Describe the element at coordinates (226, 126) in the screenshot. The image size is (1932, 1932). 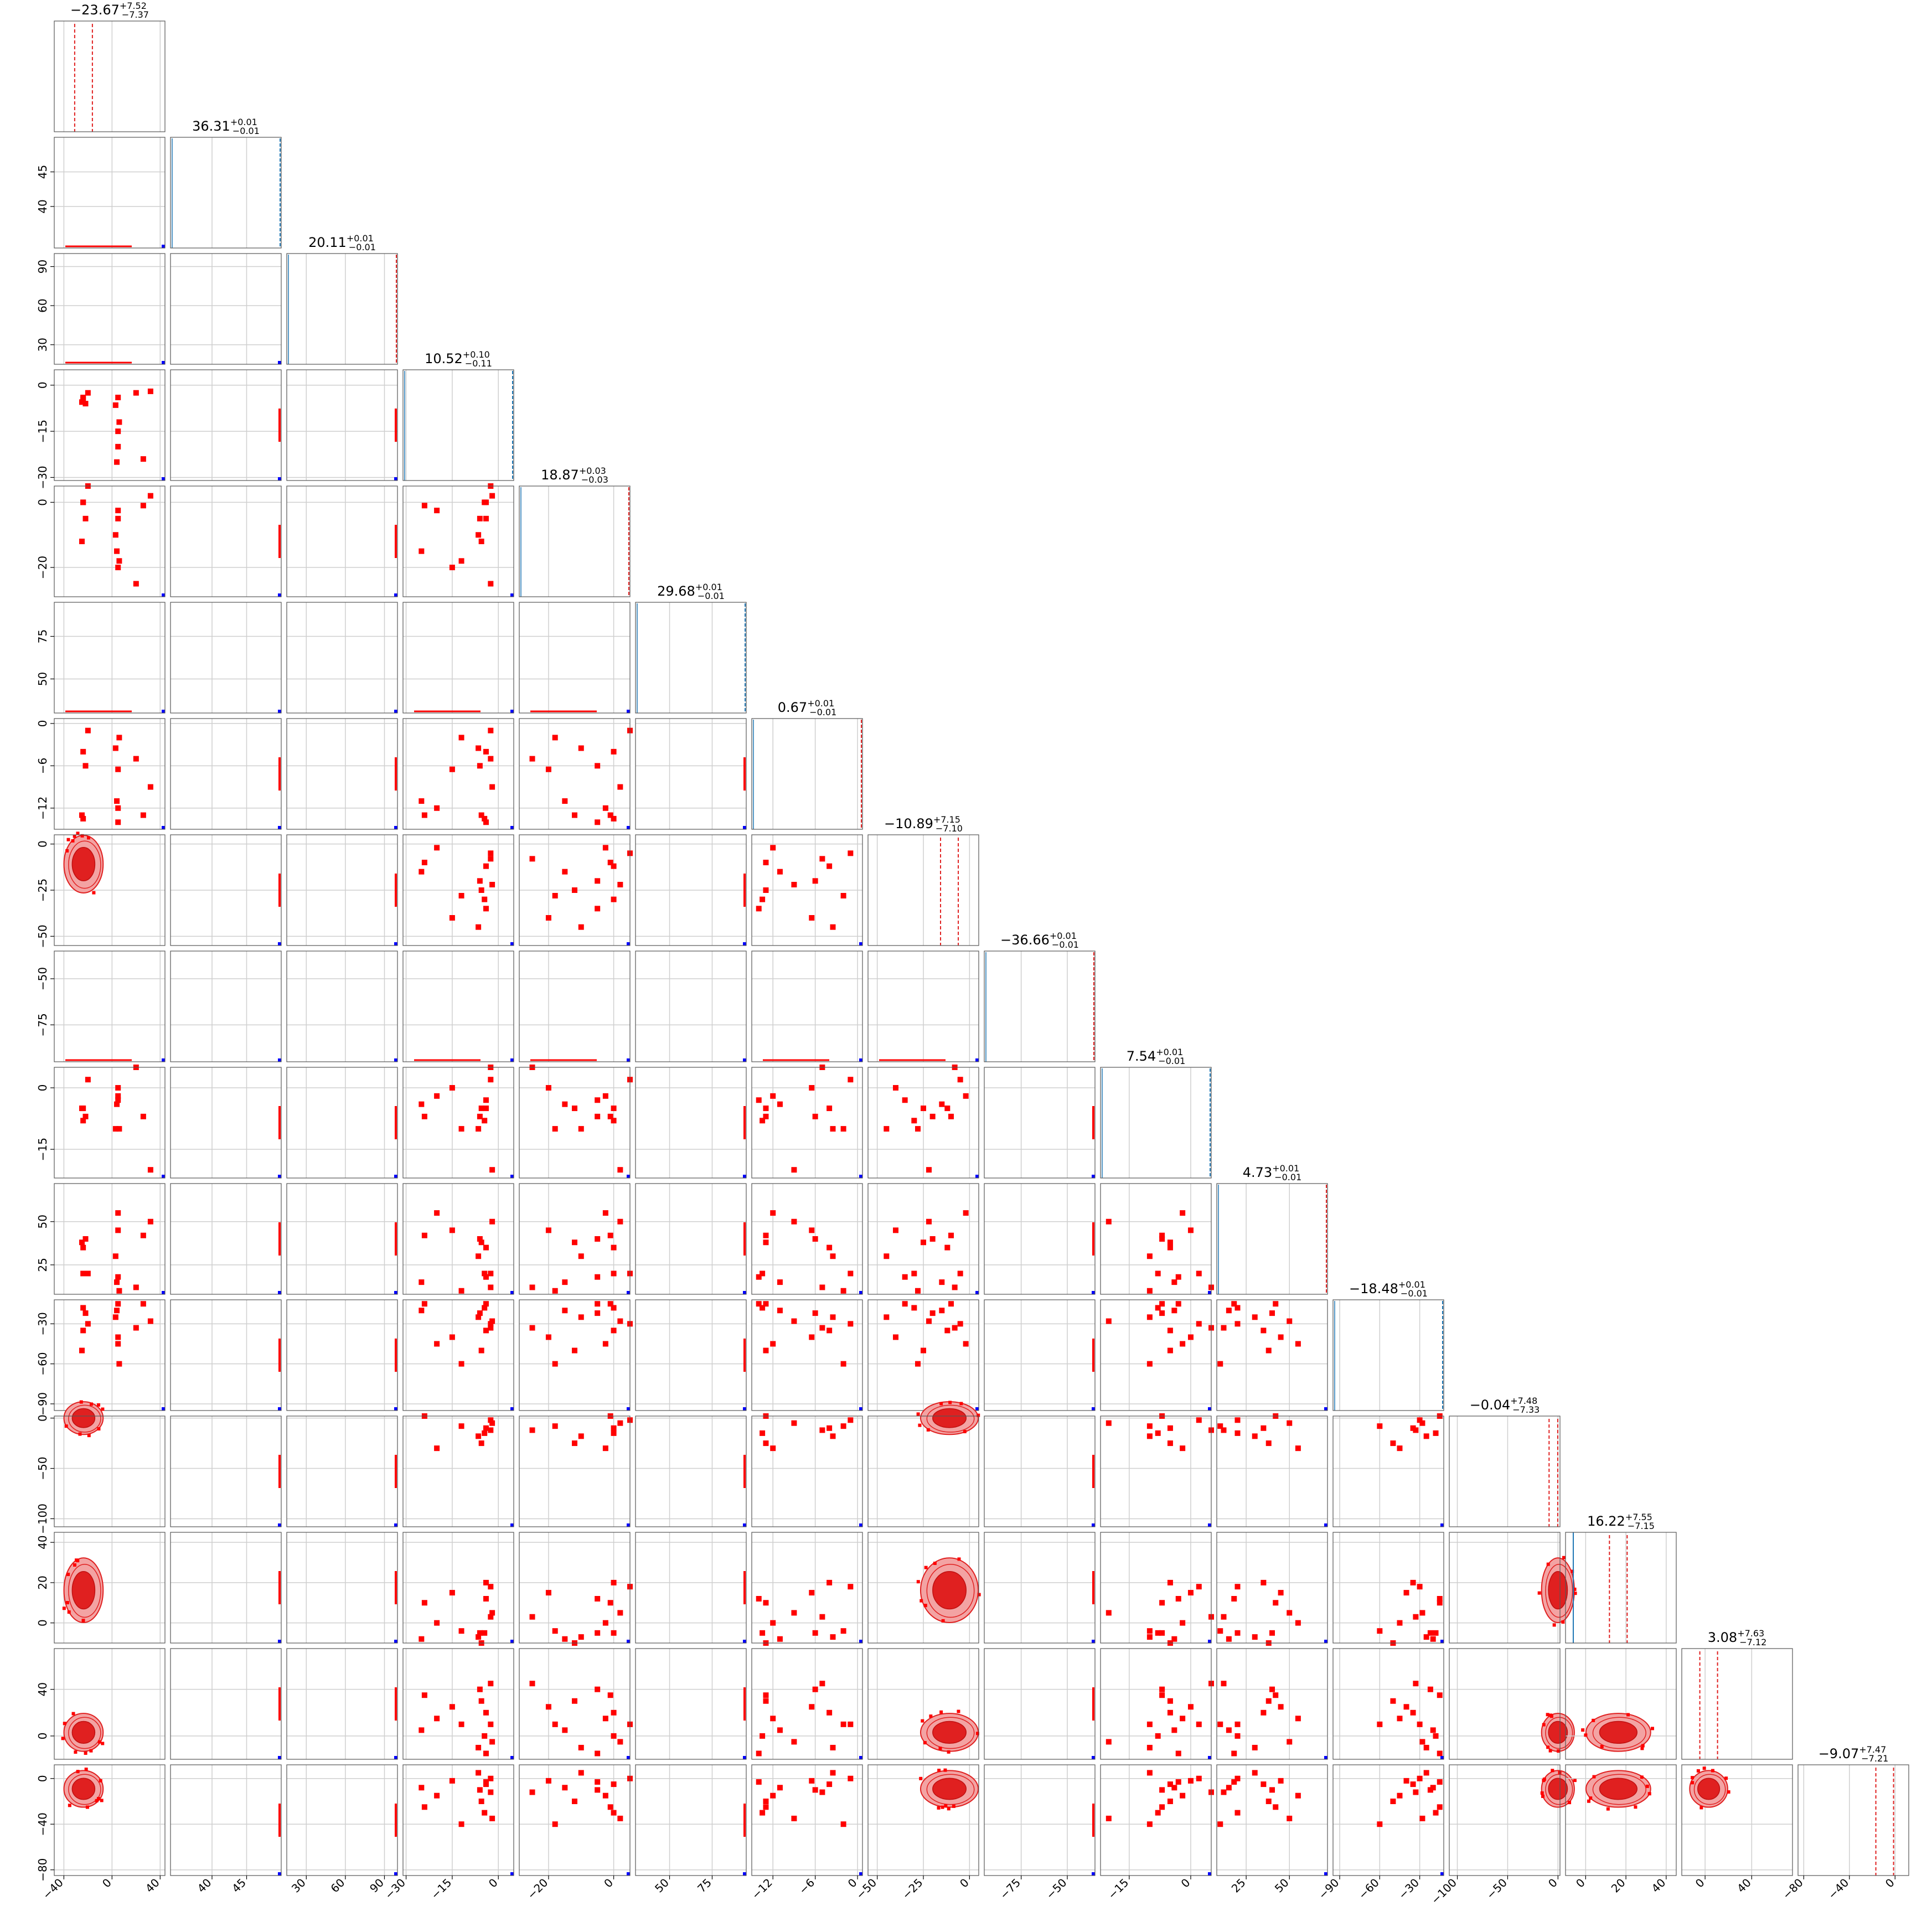
I see `param-title-1: 36.31+0.01 −0.01` at that location.